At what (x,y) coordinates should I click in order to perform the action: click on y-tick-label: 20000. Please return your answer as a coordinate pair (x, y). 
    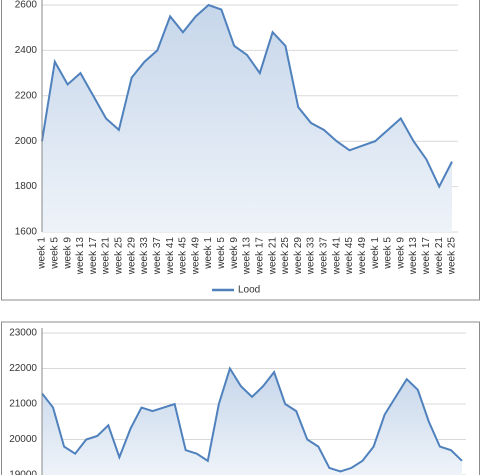
    Looking at the image, I should click on (23, 439).